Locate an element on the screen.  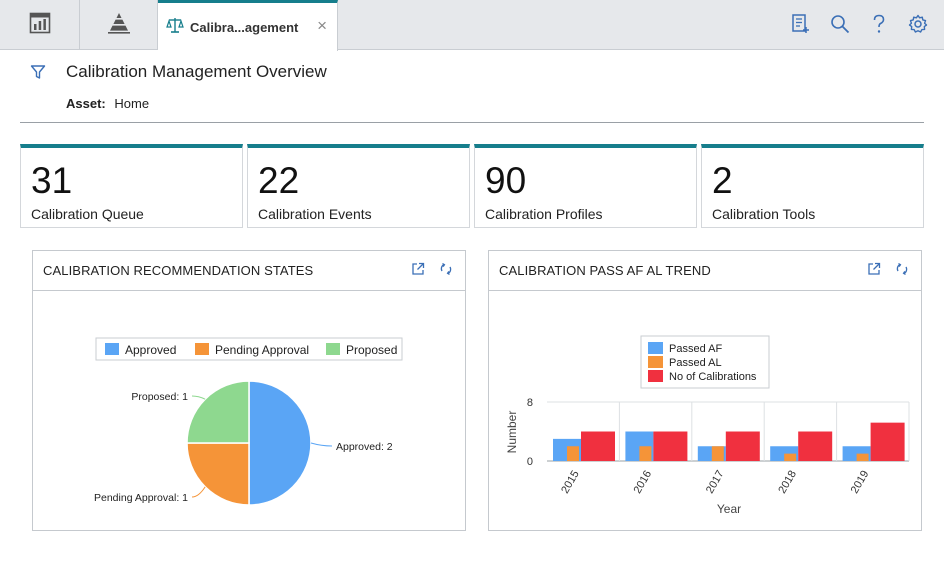
kpi-value: 2 is located at coordinates (722, 180).